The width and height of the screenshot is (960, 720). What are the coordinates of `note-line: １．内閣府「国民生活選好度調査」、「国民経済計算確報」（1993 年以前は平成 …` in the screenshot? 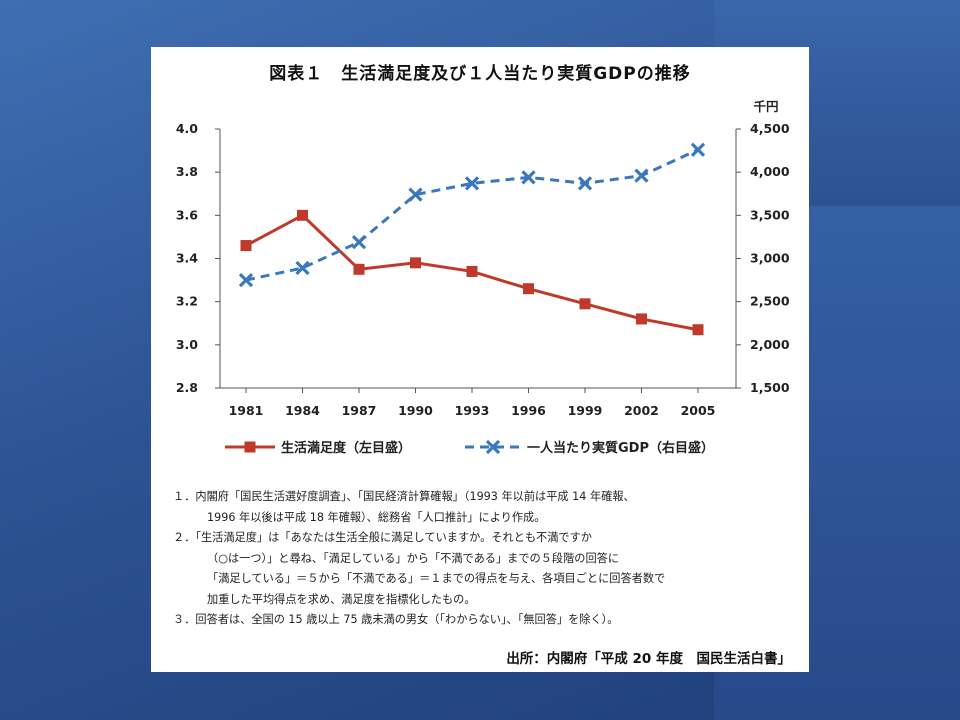 It's located at (404, 496).